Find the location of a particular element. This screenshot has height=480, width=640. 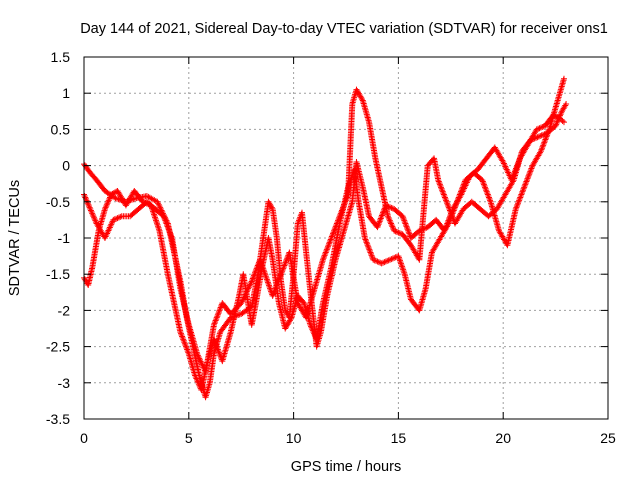

y-tick-label: 0.5 is located at coordinates (61, 129).